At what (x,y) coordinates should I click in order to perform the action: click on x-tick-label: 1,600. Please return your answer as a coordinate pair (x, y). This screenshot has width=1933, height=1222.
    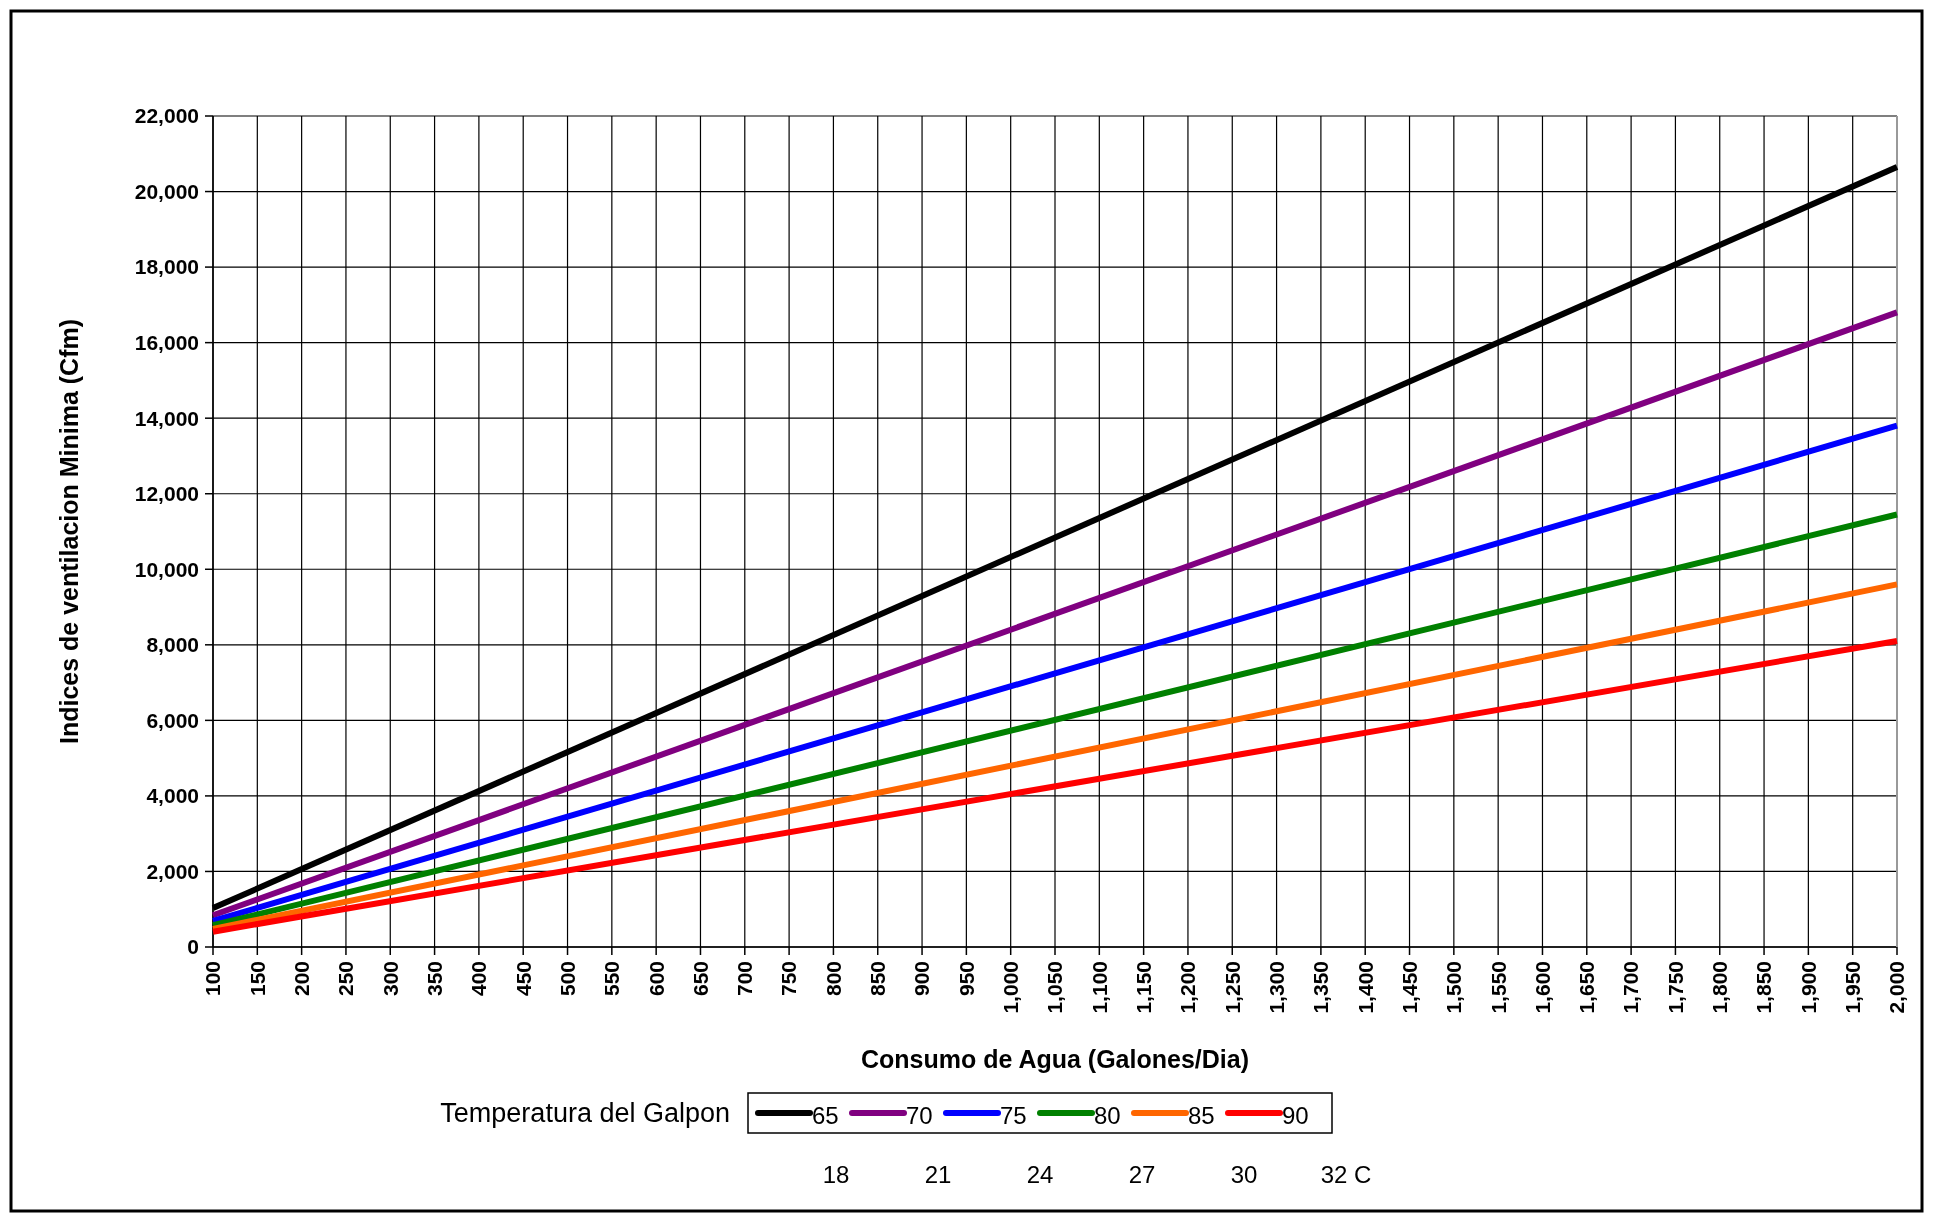
    Looking at the image, I should click on (1542, 987).